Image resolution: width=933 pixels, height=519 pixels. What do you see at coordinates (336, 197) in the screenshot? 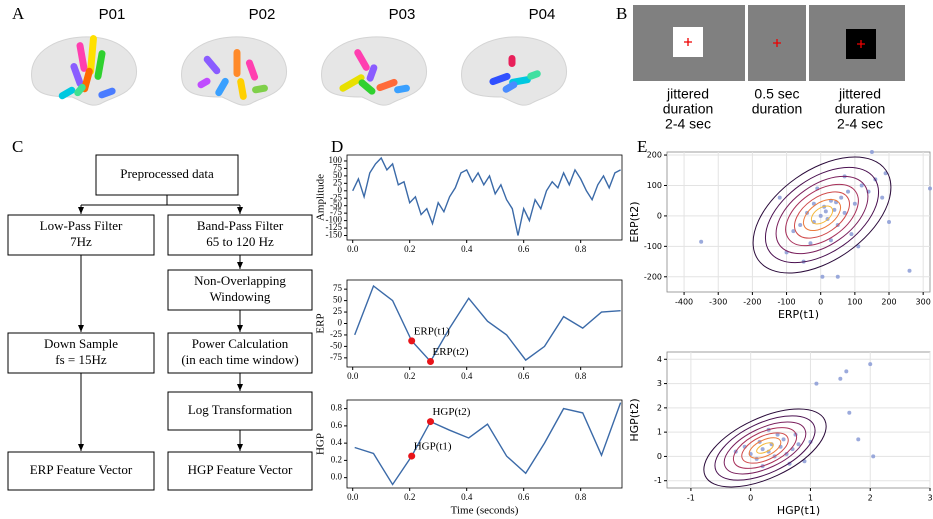
I see `y-tick-label: -25` at bounding box center [336, 197].